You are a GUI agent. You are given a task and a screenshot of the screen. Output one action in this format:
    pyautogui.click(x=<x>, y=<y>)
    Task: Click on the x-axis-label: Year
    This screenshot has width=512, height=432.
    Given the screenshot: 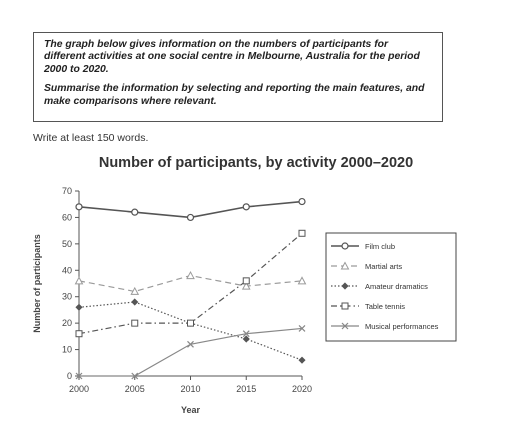 What is the action you would take?
    pyautogui.click(x=191, y=410)
    